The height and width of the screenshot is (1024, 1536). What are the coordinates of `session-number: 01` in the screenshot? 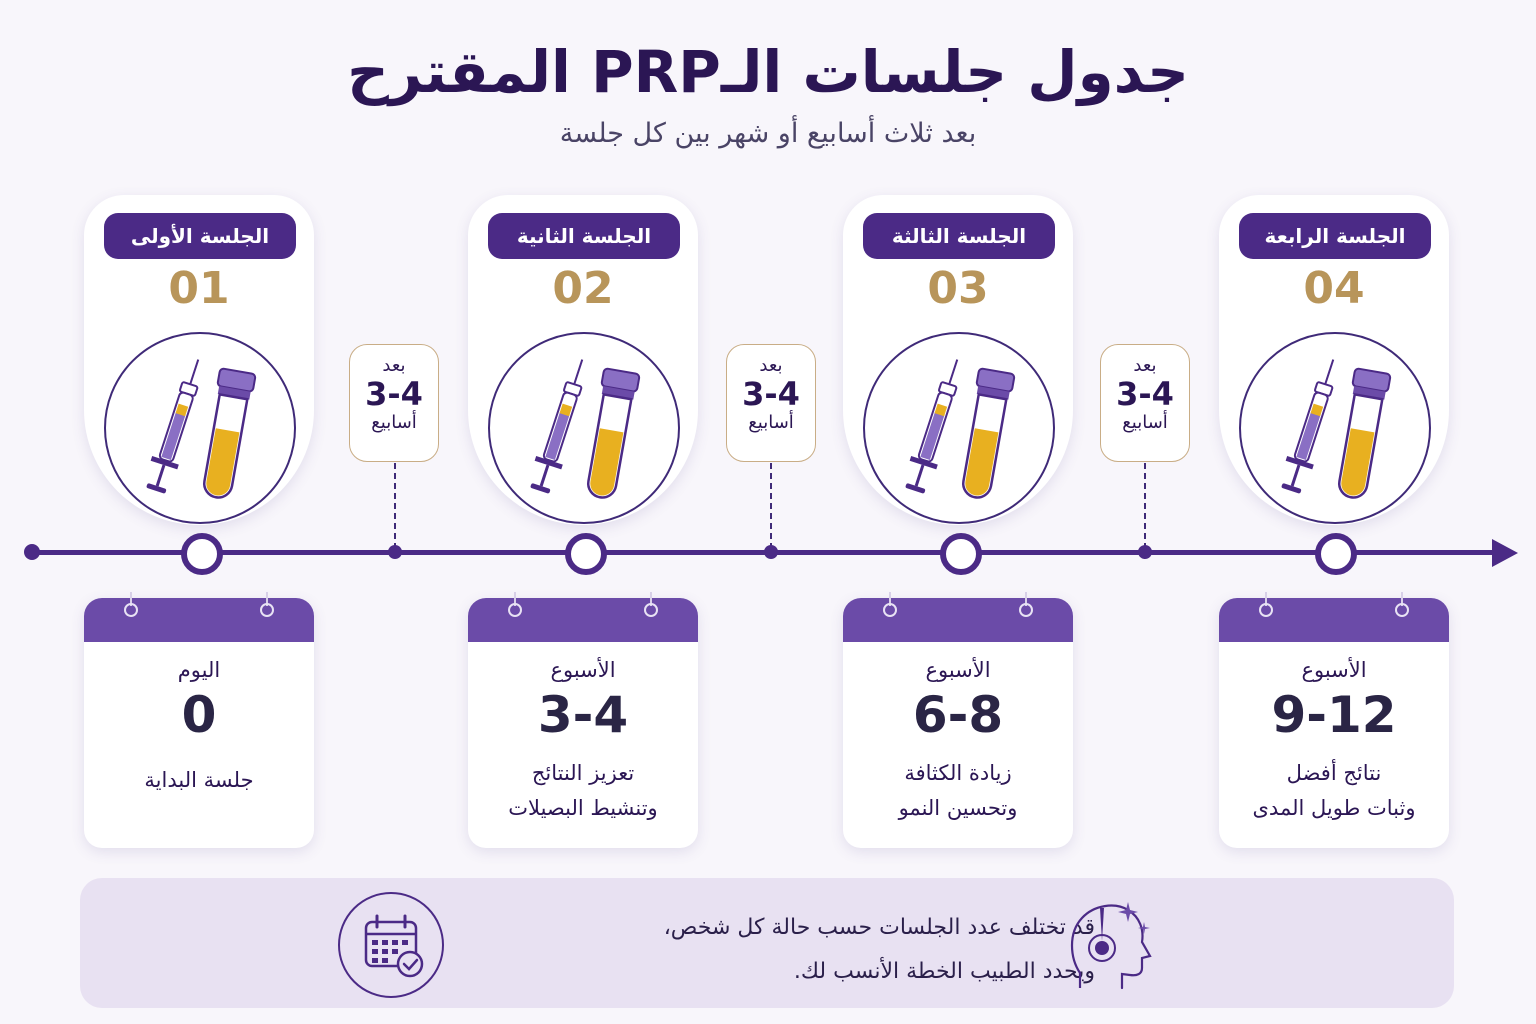 It's located at (199, 288).